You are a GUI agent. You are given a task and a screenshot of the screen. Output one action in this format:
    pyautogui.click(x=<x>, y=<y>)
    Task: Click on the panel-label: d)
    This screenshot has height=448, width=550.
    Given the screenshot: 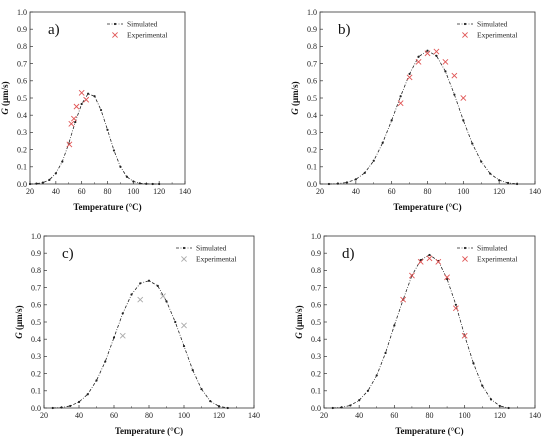 What is the action you would take?
    pyautogui.click(x=348, y=254)
    